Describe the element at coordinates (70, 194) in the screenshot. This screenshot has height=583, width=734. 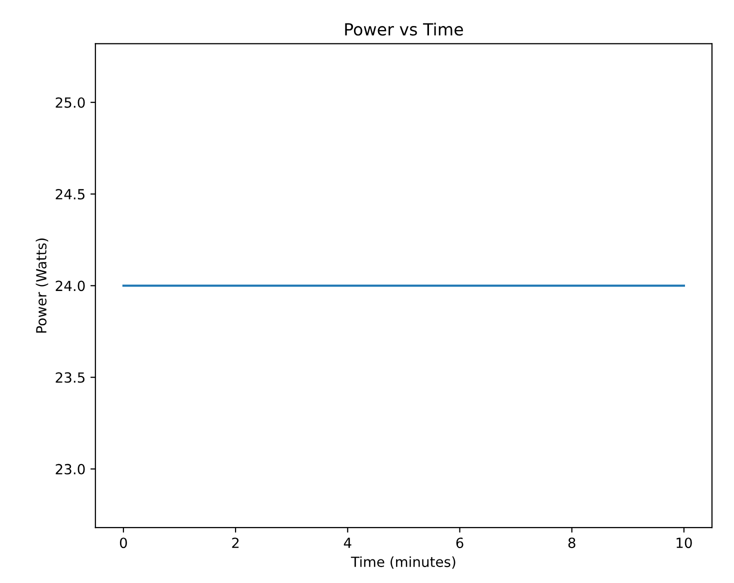
I see `y-tick-label: 24.5` at that location.